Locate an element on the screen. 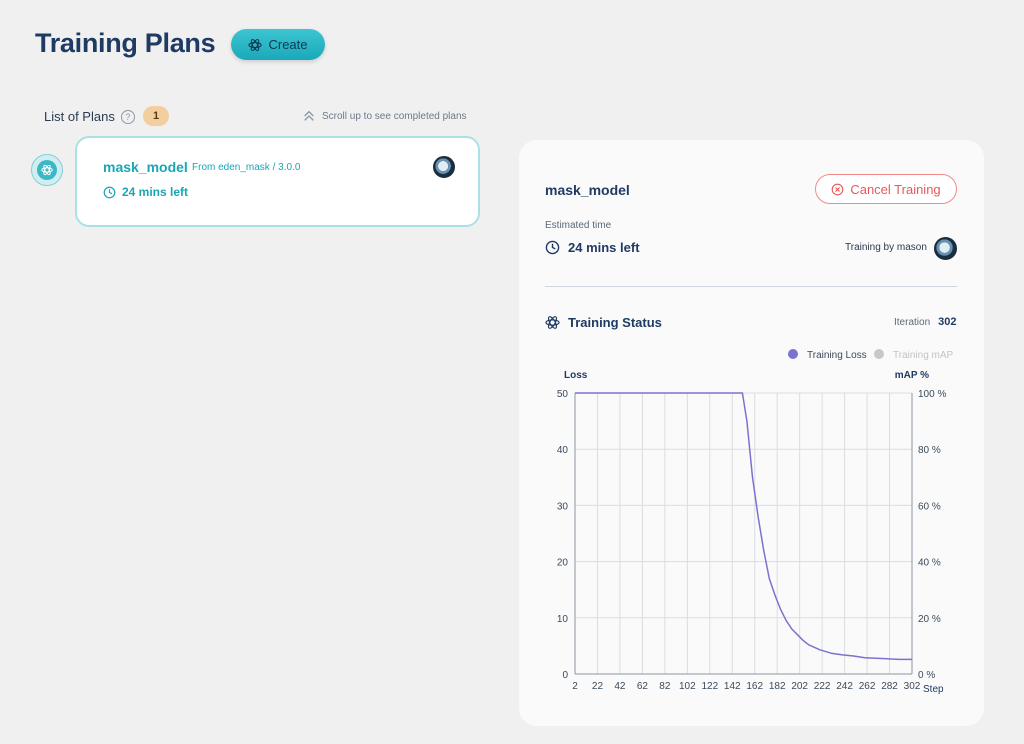 The height and width of the screenshot is (744, 1024). scroll-hint: Scroll up to see completed plans is located at coordinates (384, 116).